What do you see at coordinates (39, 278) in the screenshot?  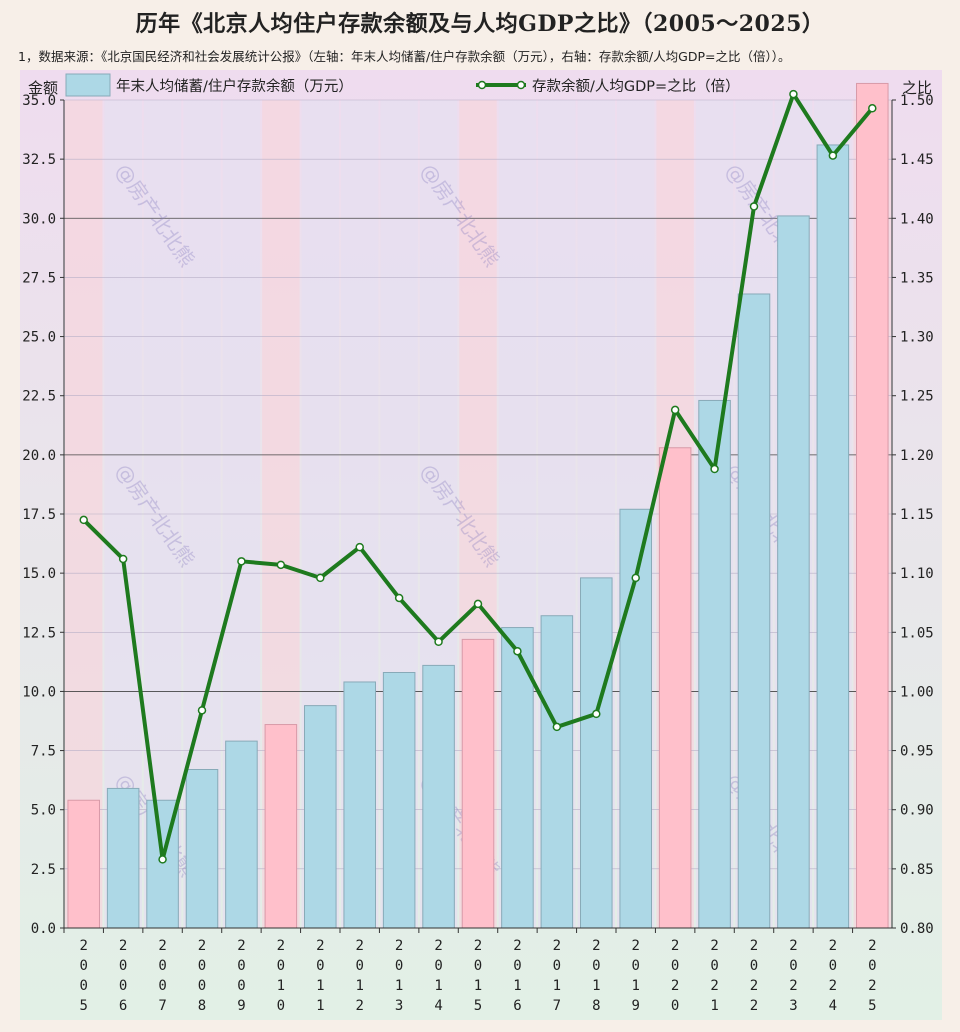 I see `y-tick-label-left: 27.5` at bounding box center [39, 278].